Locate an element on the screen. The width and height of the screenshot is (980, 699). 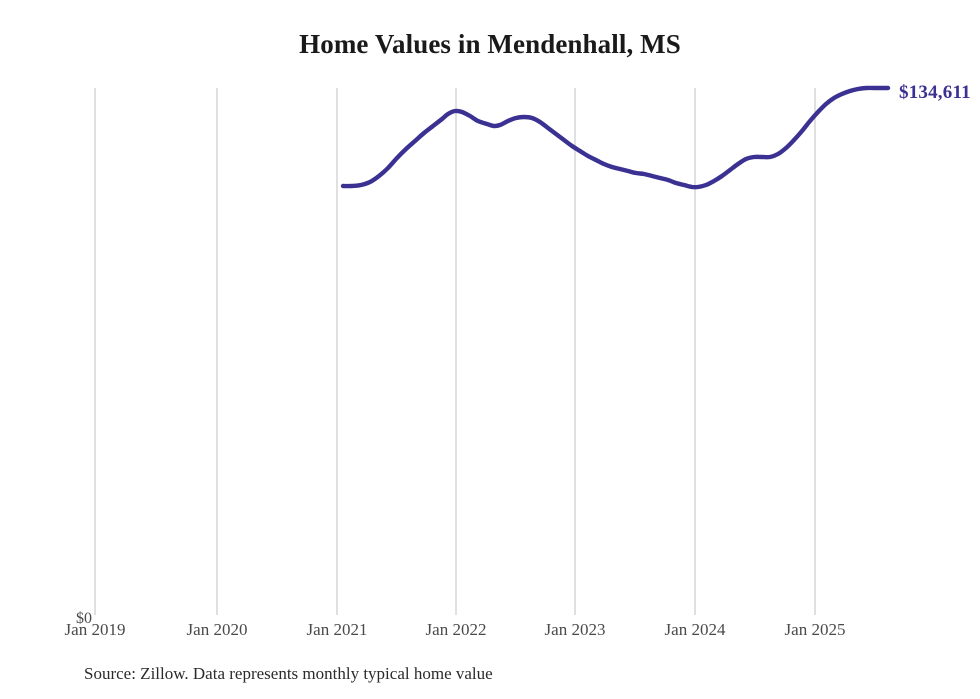
x-tick-label-2025-01: Jan 2025 is located at coordinates (815, 629).